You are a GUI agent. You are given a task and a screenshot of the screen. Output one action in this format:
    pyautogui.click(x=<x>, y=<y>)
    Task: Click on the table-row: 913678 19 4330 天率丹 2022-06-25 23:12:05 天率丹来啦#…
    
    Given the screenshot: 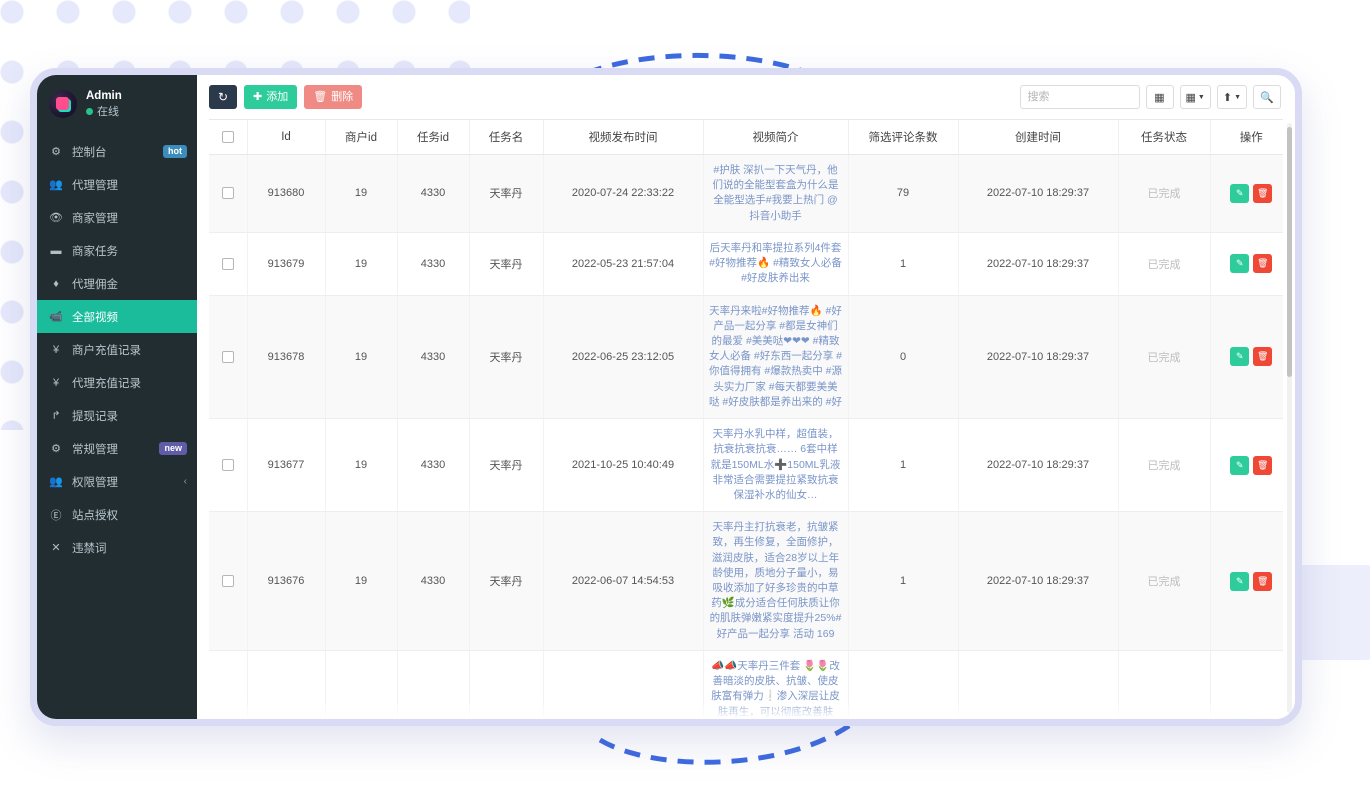 What is the action you would take?
    pyautogui.click(x=746, y=357)
    